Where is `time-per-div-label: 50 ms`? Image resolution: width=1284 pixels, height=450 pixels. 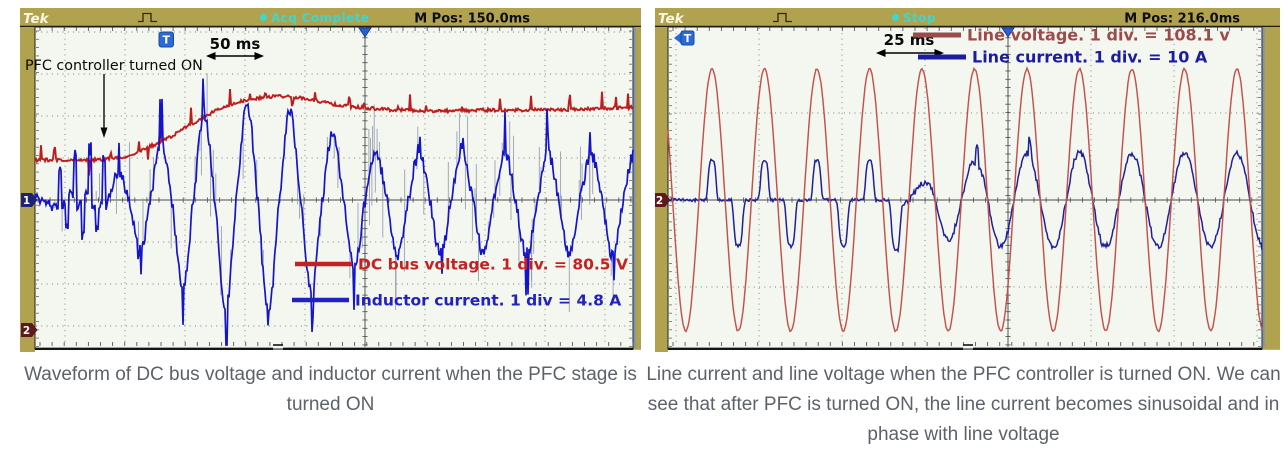
time-per-div-label: 50 ms is located at coordinates (235, 44).